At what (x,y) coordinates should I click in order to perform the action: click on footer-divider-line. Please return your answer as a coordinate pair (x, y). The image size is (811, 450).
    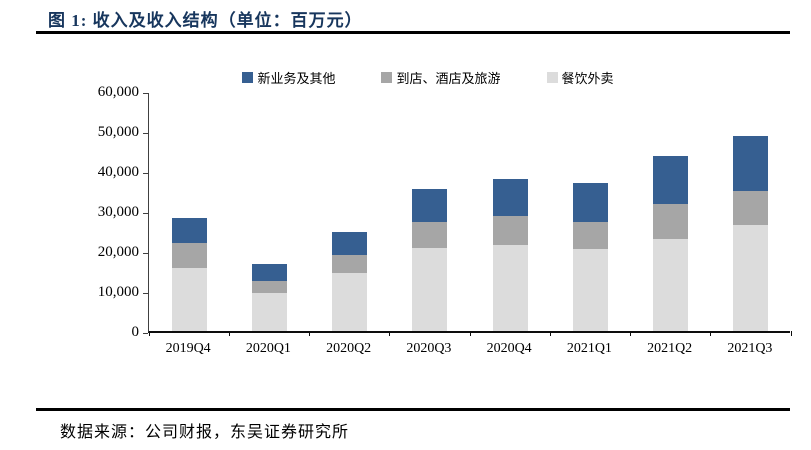
    Looking at the image, I should click on (413, 409).